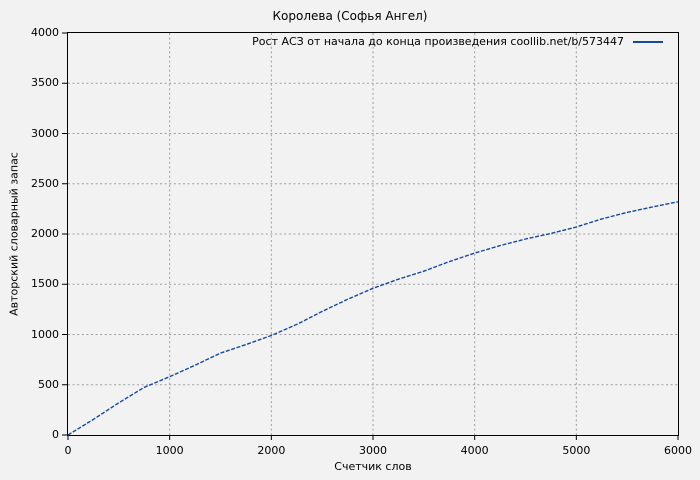 The image size is (700, 480). Describe the element at coordinates (45, 334) in the screenshot. I see `y-tick-label: 1000` at that location.